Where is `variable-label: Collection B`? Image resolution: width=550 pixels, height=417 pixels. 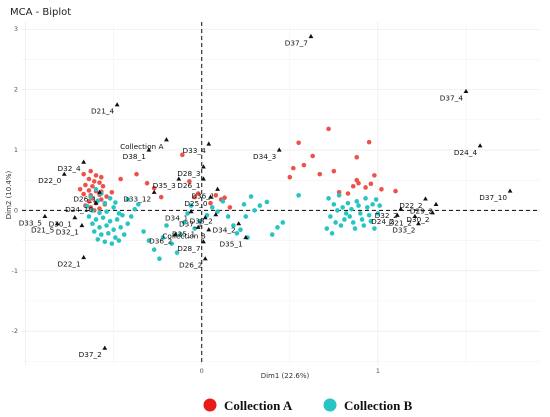
variable-label: Collection B is located at coordinates (183, 236).